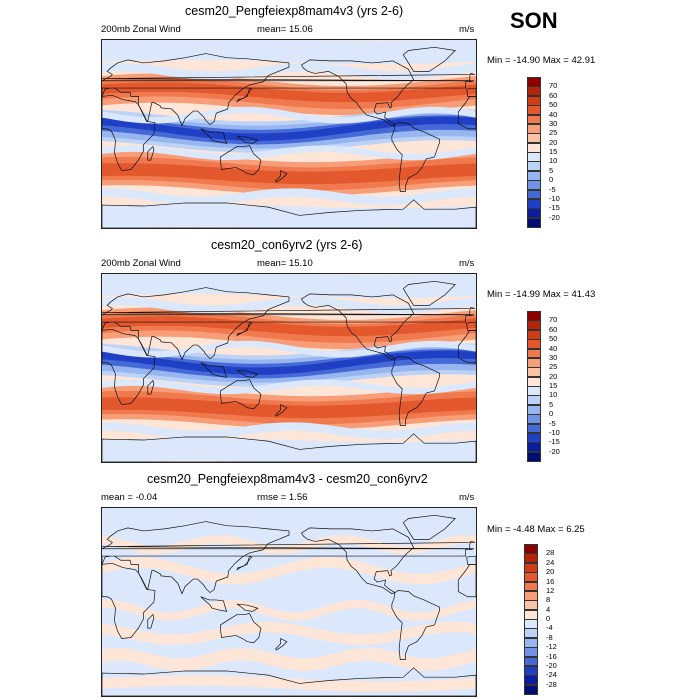  Describe the element at coordinates (551, 647) in the screenshot. I see `colorbar-tick-label: -12` at that location.